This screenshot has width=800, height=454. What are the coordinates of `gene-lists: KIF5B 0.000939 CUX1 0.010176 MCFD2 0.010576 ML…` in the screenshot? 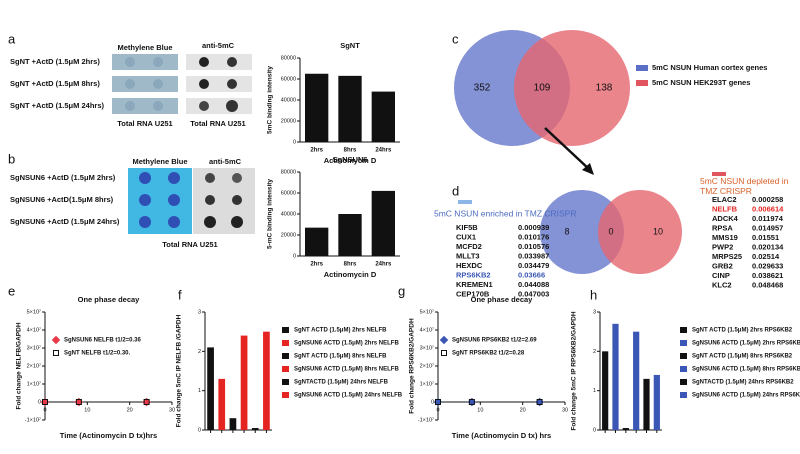 It's located at (620, 247).